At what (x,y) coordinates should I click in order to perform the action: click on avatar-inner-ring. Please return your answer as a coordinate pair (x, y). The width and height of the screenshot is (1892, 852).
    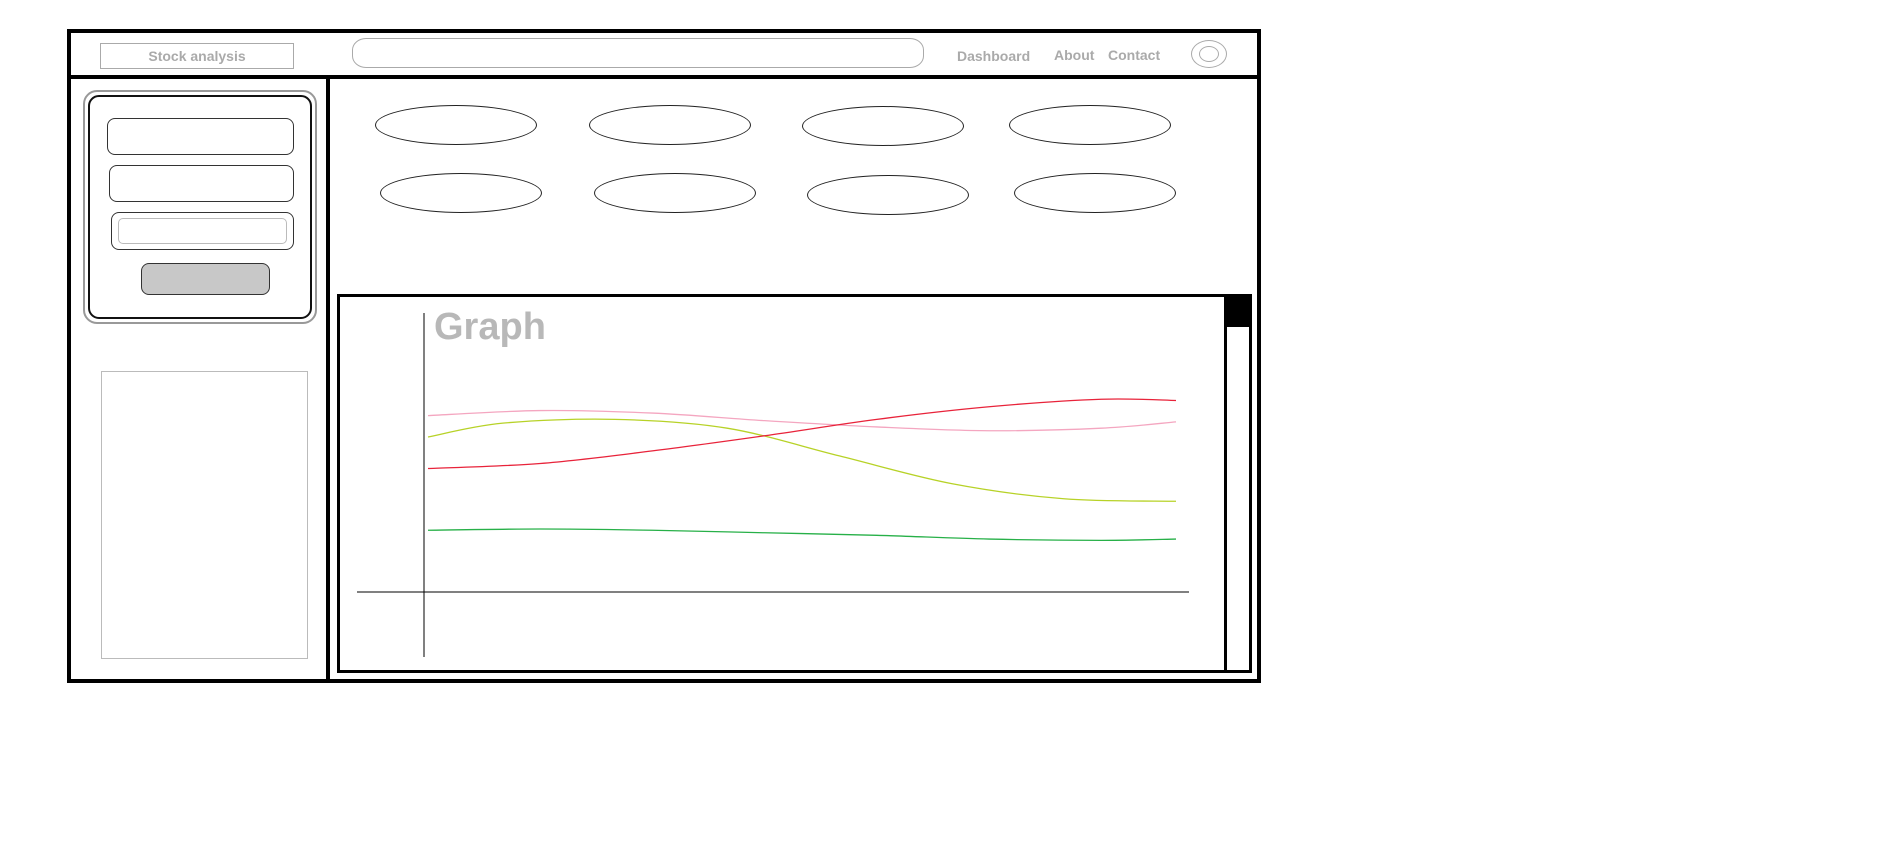
    Looking at the image, I should click on (1209, 54).